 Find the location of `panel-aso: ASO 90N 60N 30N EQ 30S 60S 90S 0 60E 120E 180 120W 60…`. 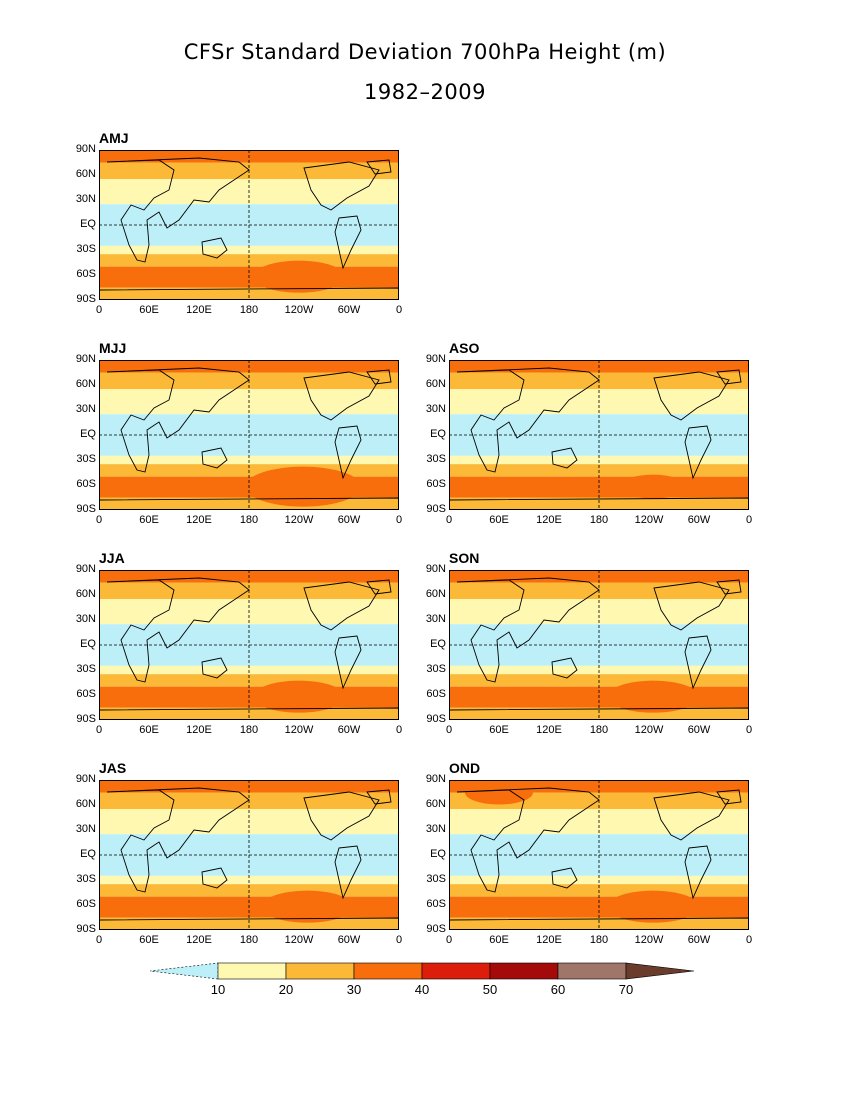

panel-aso: ASO 90N 60N 30N EQ 30S 60S 90S 0 60E 120E 180 120W 60… is located at coordinates (592, 440).